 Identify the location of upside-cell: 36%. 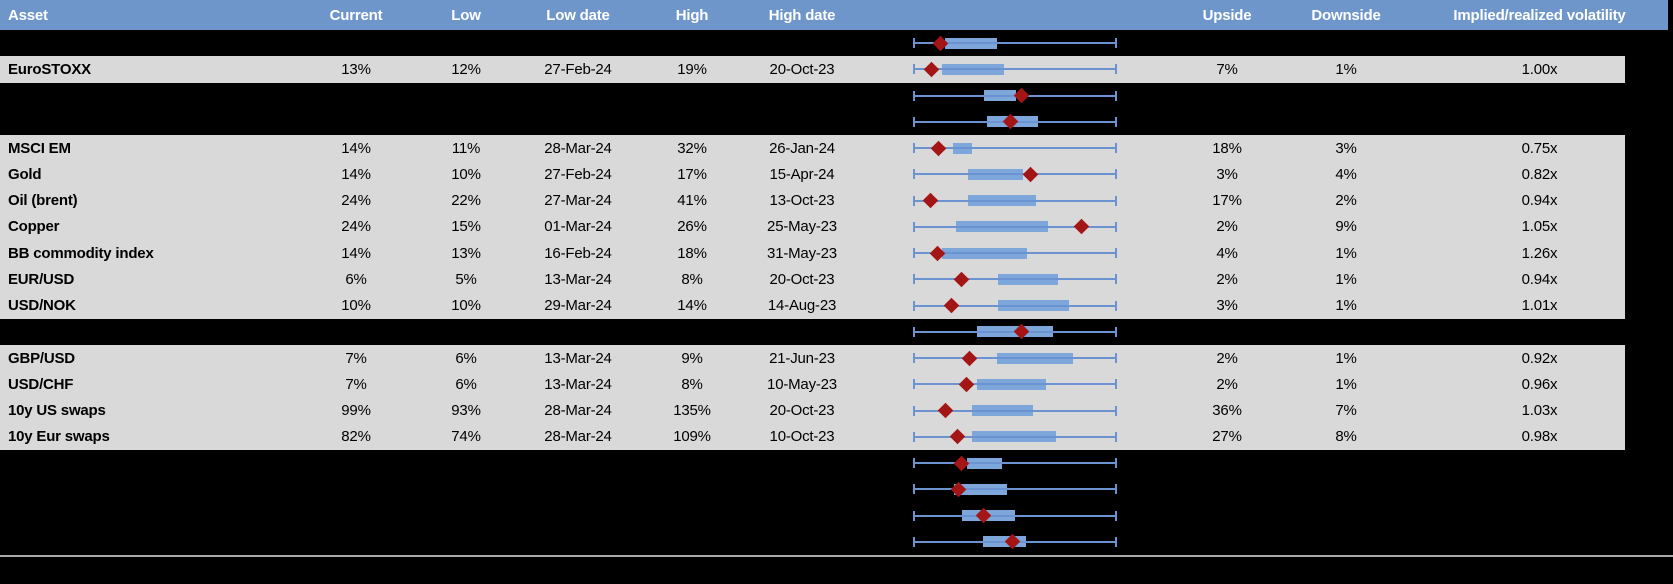
(1227, 411).